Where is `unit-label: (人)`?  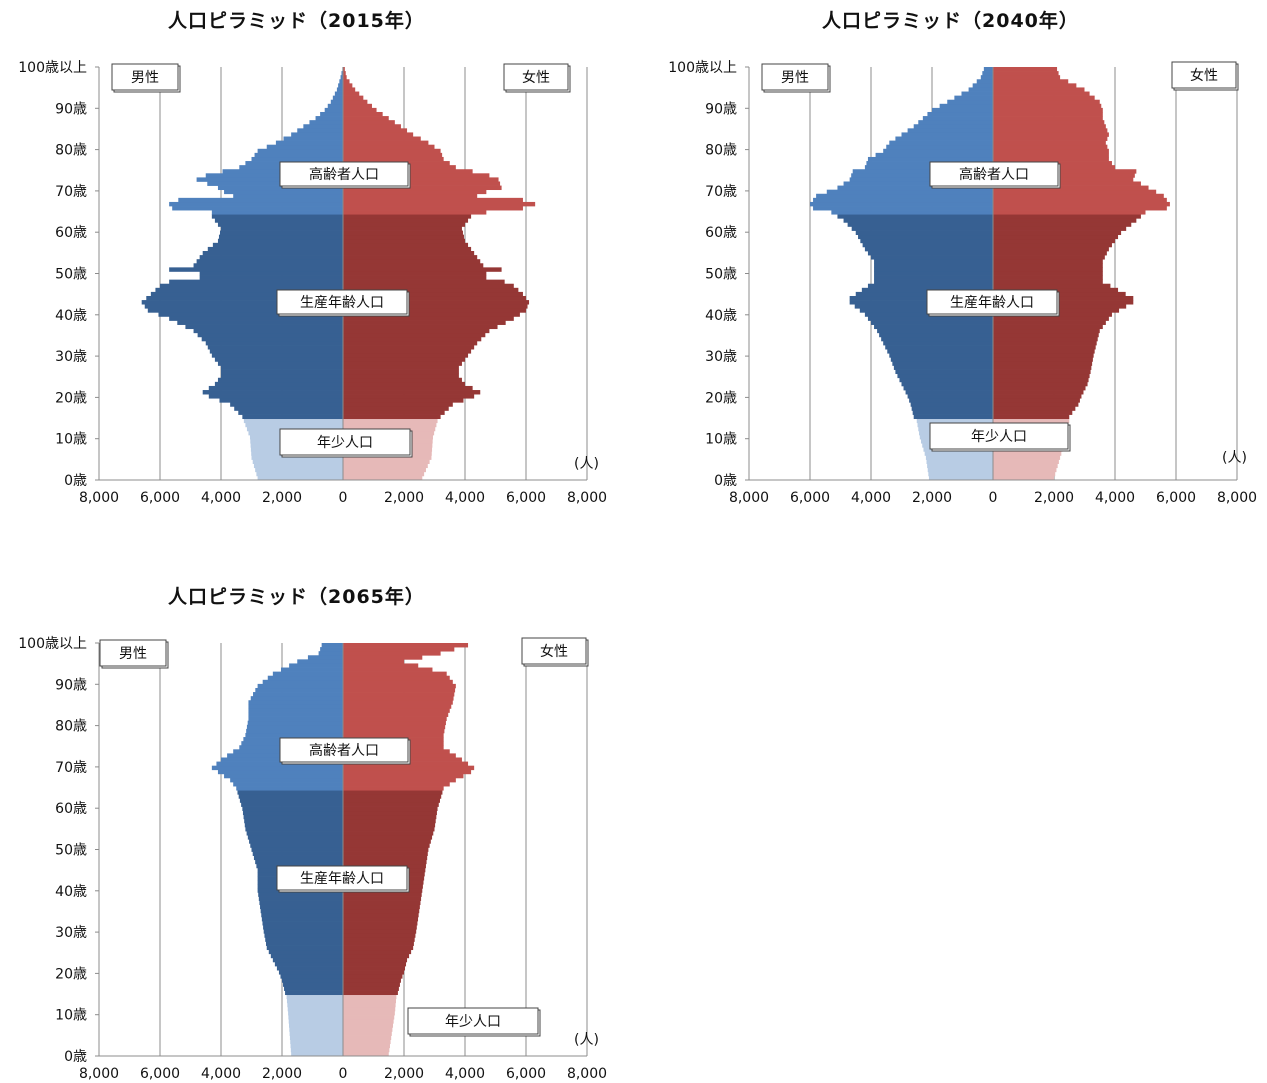 unit-label: (人) is located at coordinates (1234, 458).